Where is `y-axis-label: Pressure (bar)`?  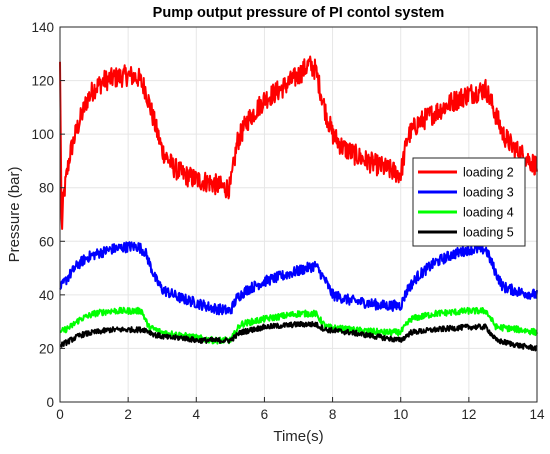 y-axis-label: Pressure (bar) is located at coordinates (14, 215).